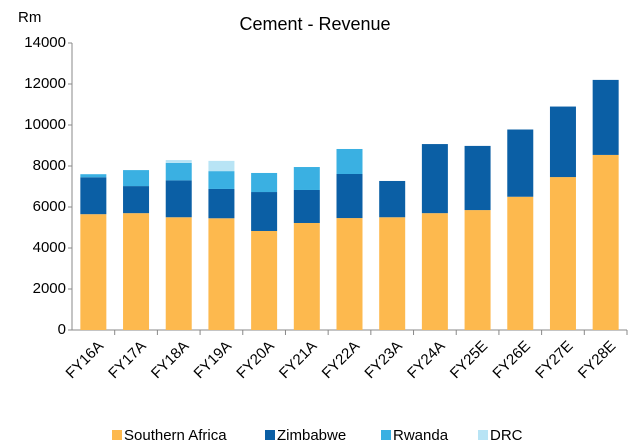  What do you see at coordinates (45, 42) in the screenshot?
I see `y-tick-label: 14000` at bounding box center [45, 42].